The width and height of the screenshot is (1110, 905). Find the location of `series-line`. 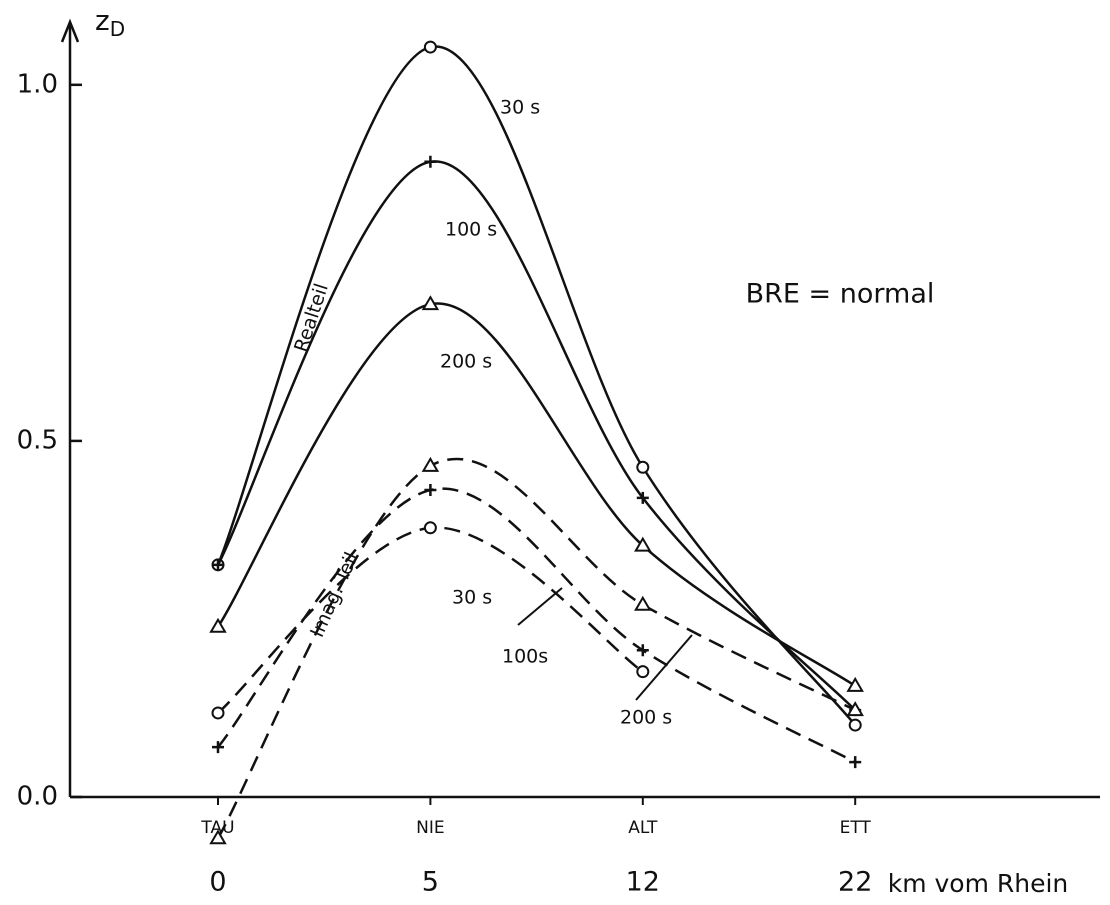

series-line is located at coordinates (430, 620).